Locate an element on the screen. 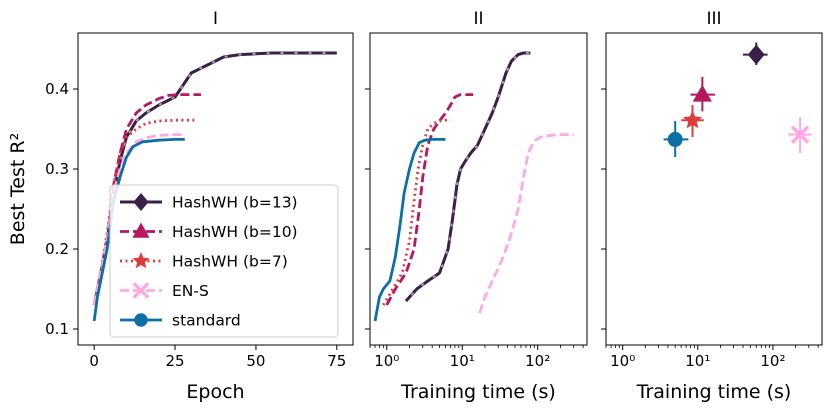  legend-label: HashWH (b=7) is located at coordinates (230, 262).